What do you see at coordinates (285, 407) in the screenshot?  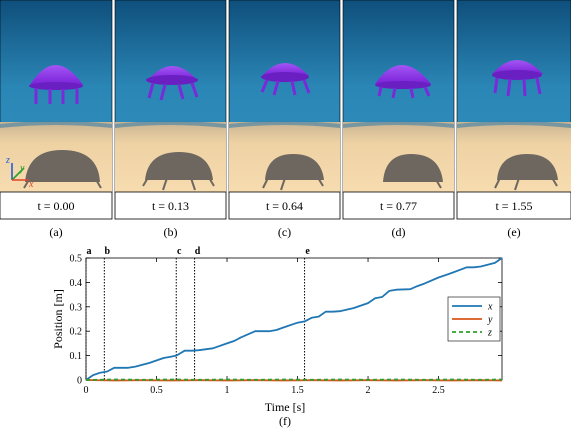 I see `x-axis-title: Time [s]` at bounding box center [285, 407].